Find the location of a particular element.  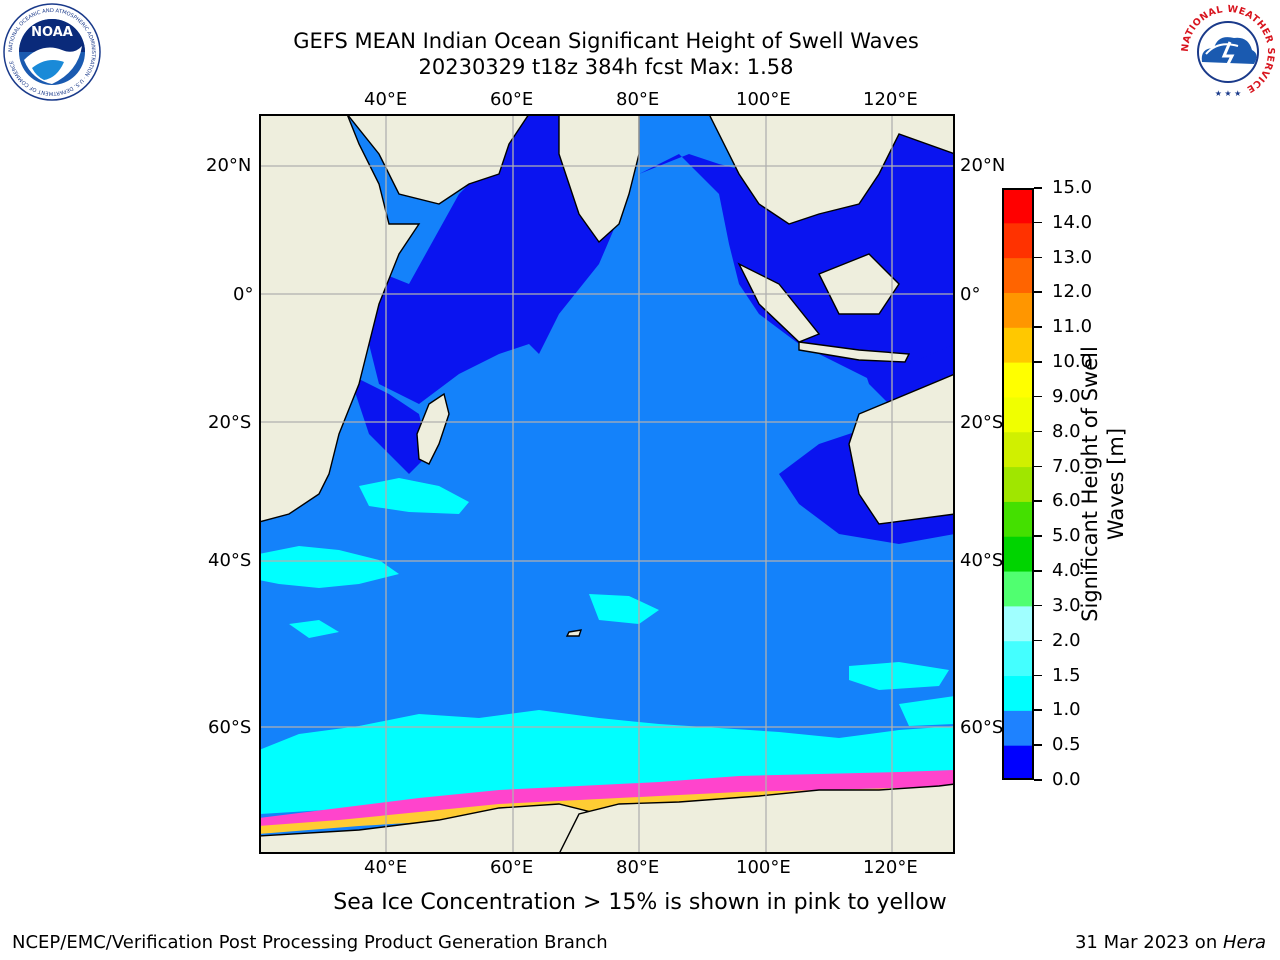

lon-tick-bottom-100e: 100°E is located at coordinates (763, 867).